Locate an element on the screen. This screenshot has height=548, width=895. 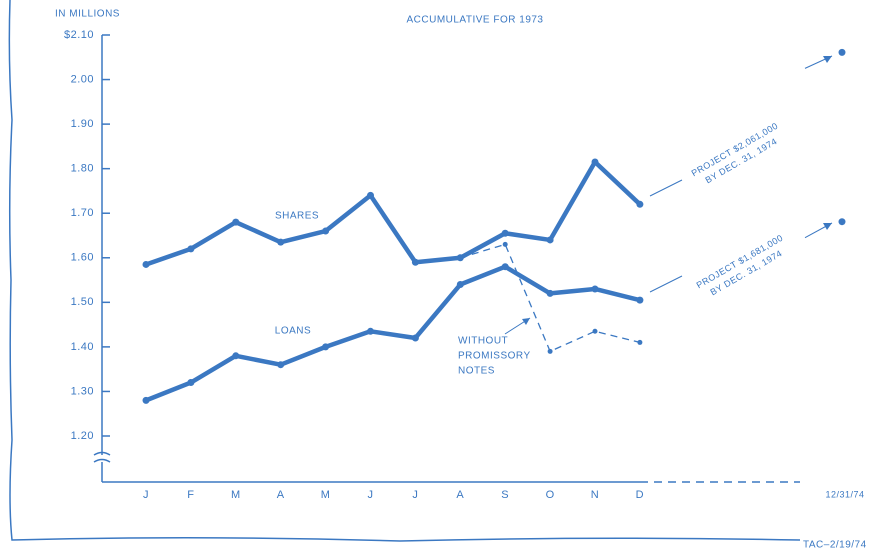
y-tick-label: 1.40 is located at coordinates (82, 347).